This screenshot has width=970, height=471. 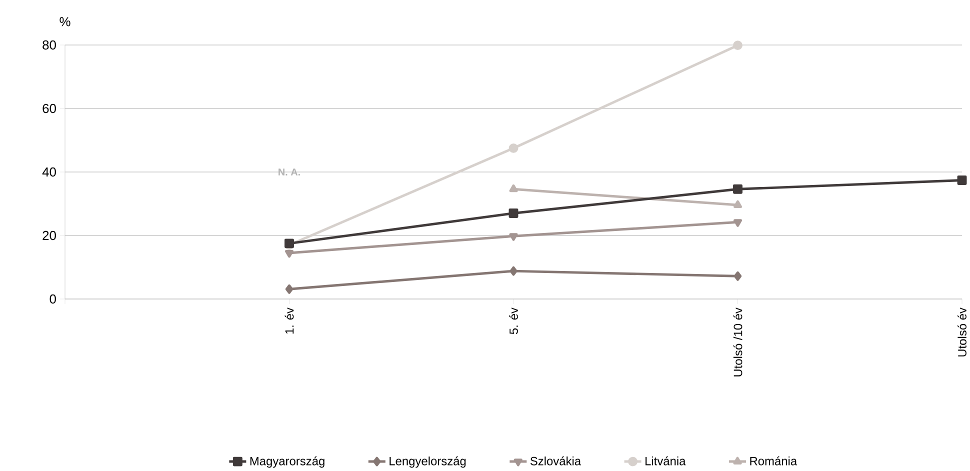 What do you see at coordinates (287, 462) in the screenshot?
I see `legend-label: Magyarország` at bounding box center [287, 462].